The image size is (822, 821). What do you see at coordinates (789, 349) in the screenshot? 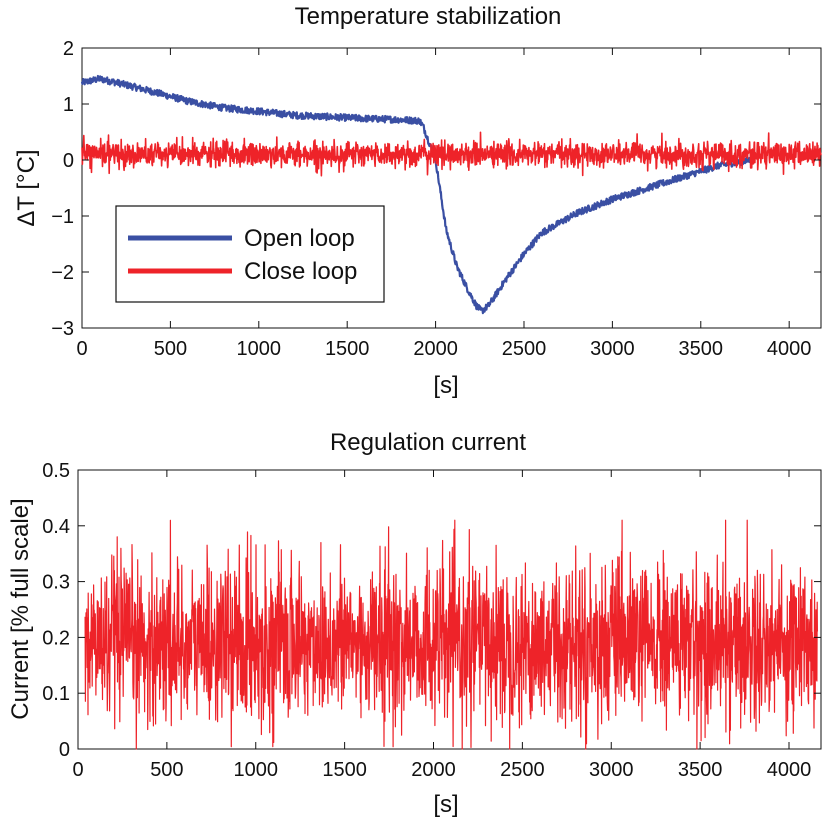
I see `temperature-x-tick-label: 4000` at bounding box center [789, 349].